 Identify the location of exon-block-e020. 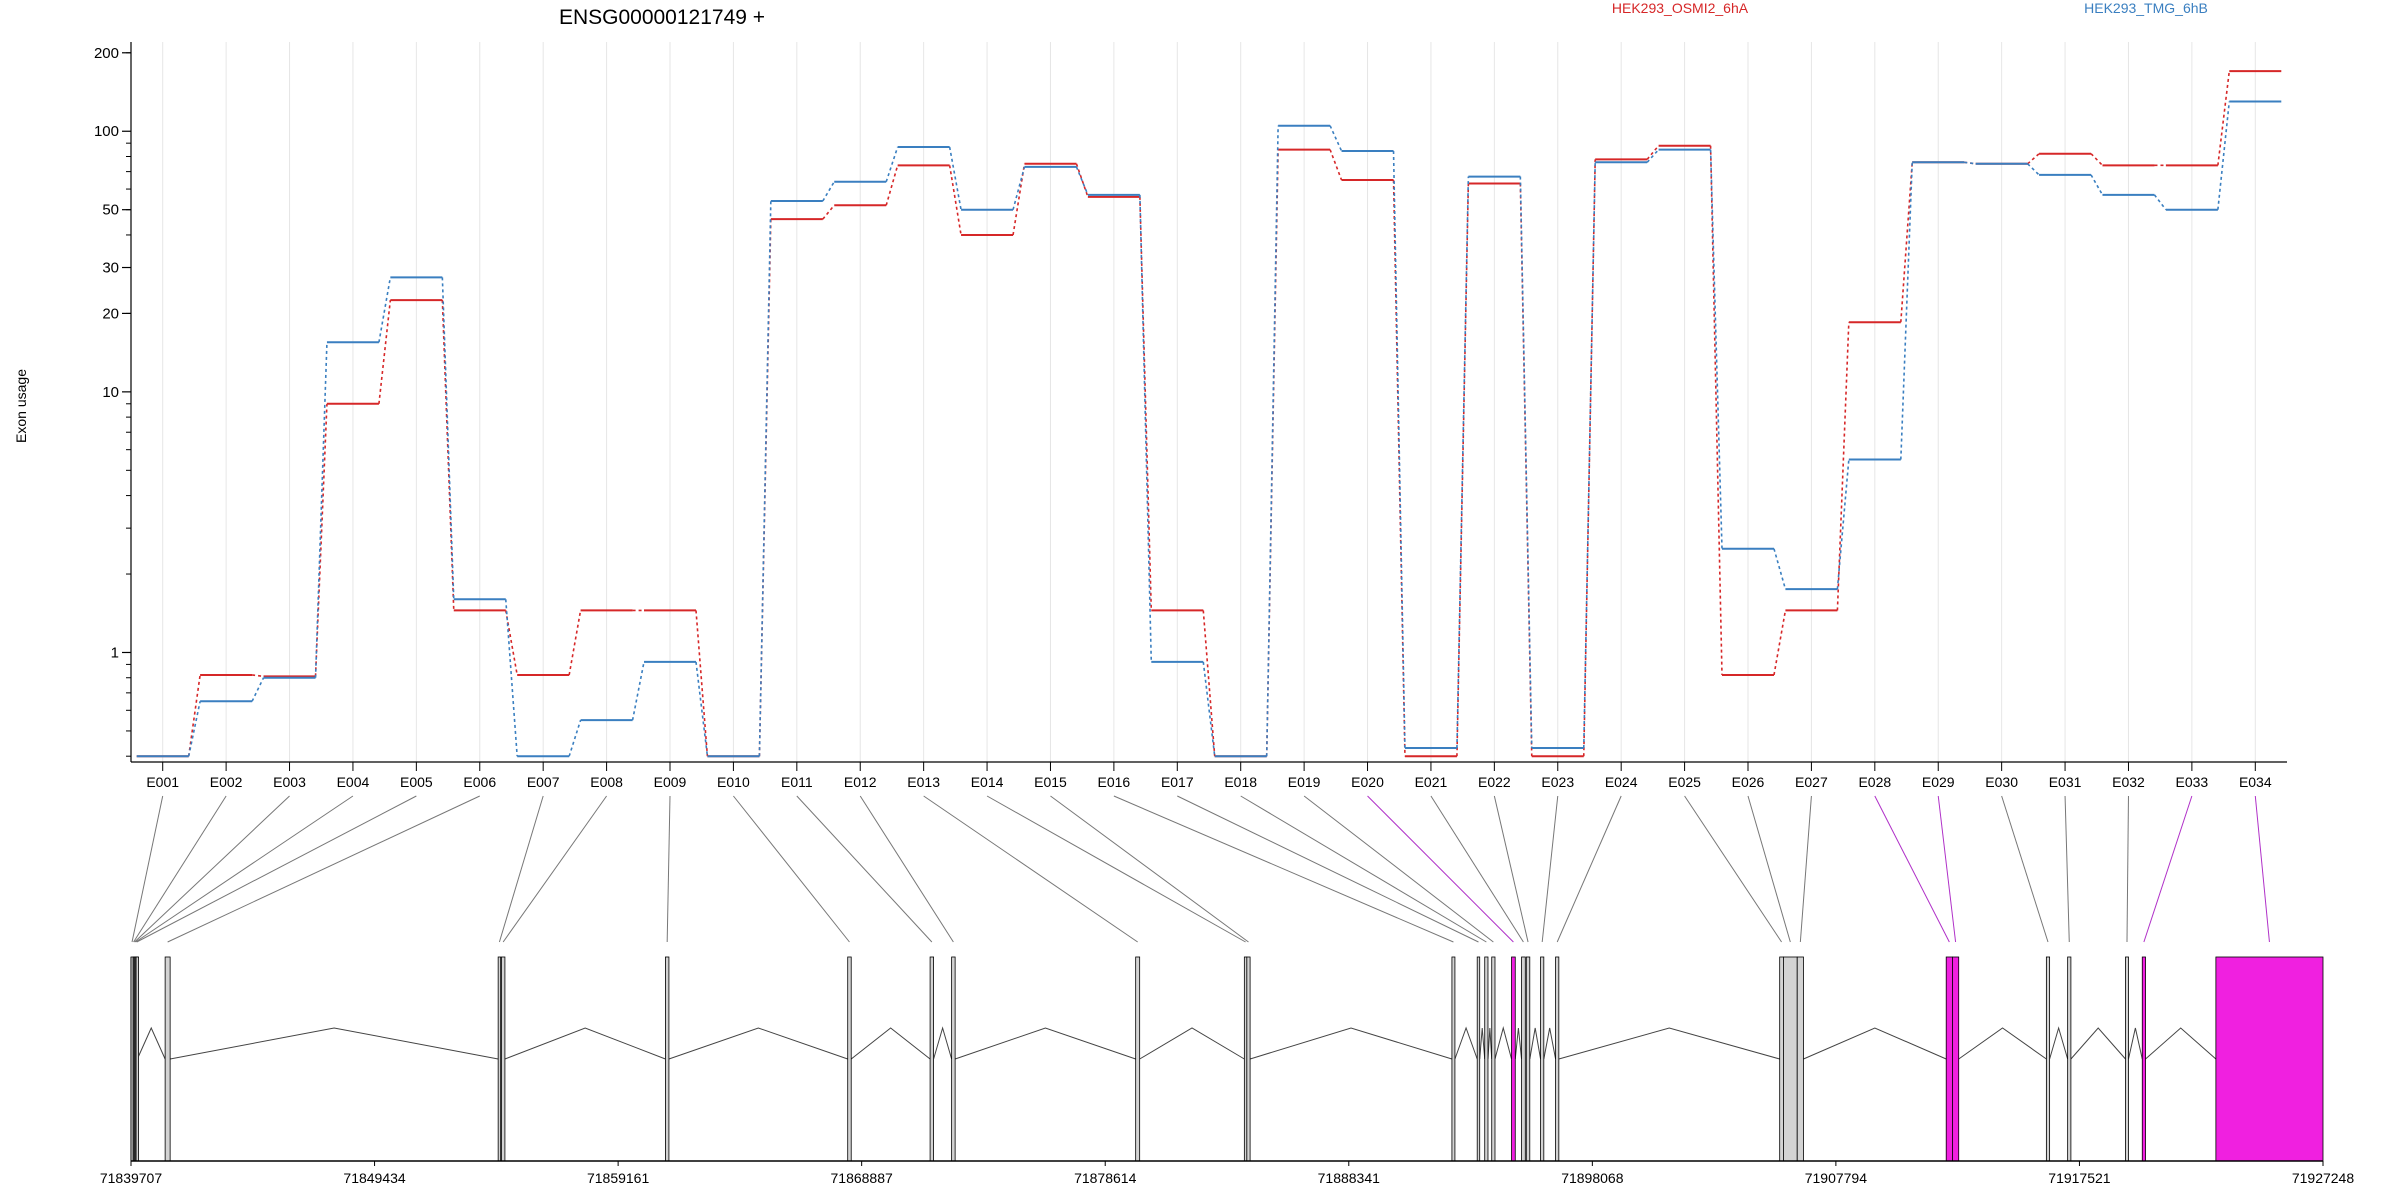
(1513, 1059).